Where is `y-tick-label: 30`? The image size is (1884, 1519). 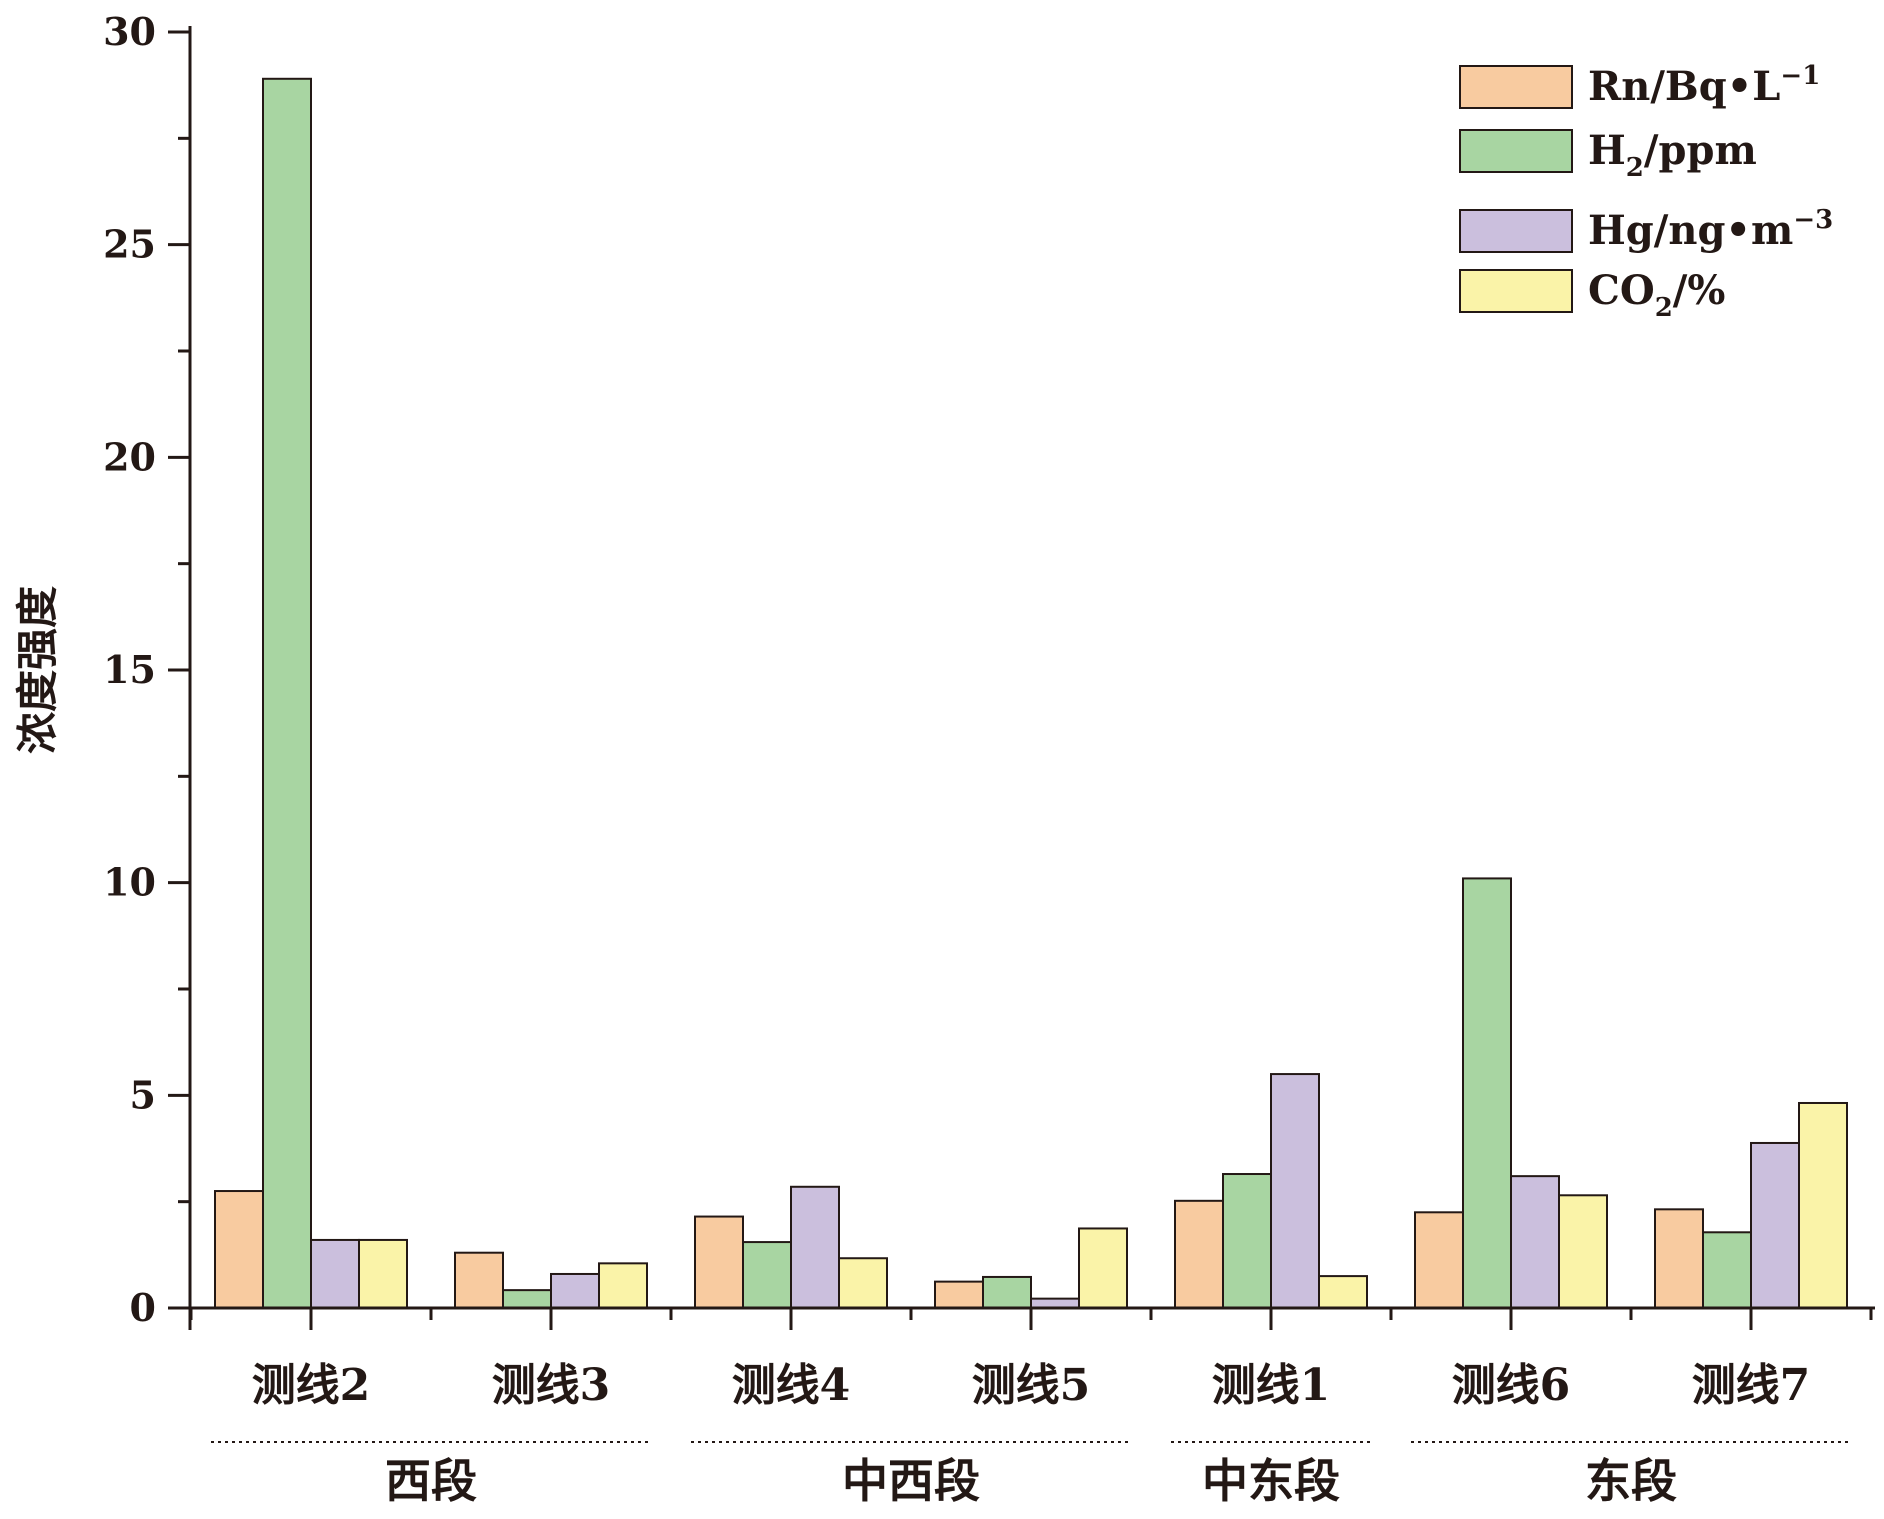
y-tick-label: 30 is located at coordinates (129, 31).